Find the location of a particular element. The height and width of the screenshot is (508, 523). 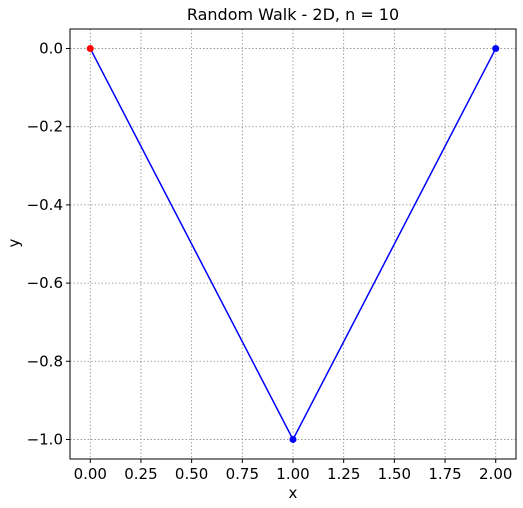

x-tick-label: 0.00 is located at coordinates (90, 474).